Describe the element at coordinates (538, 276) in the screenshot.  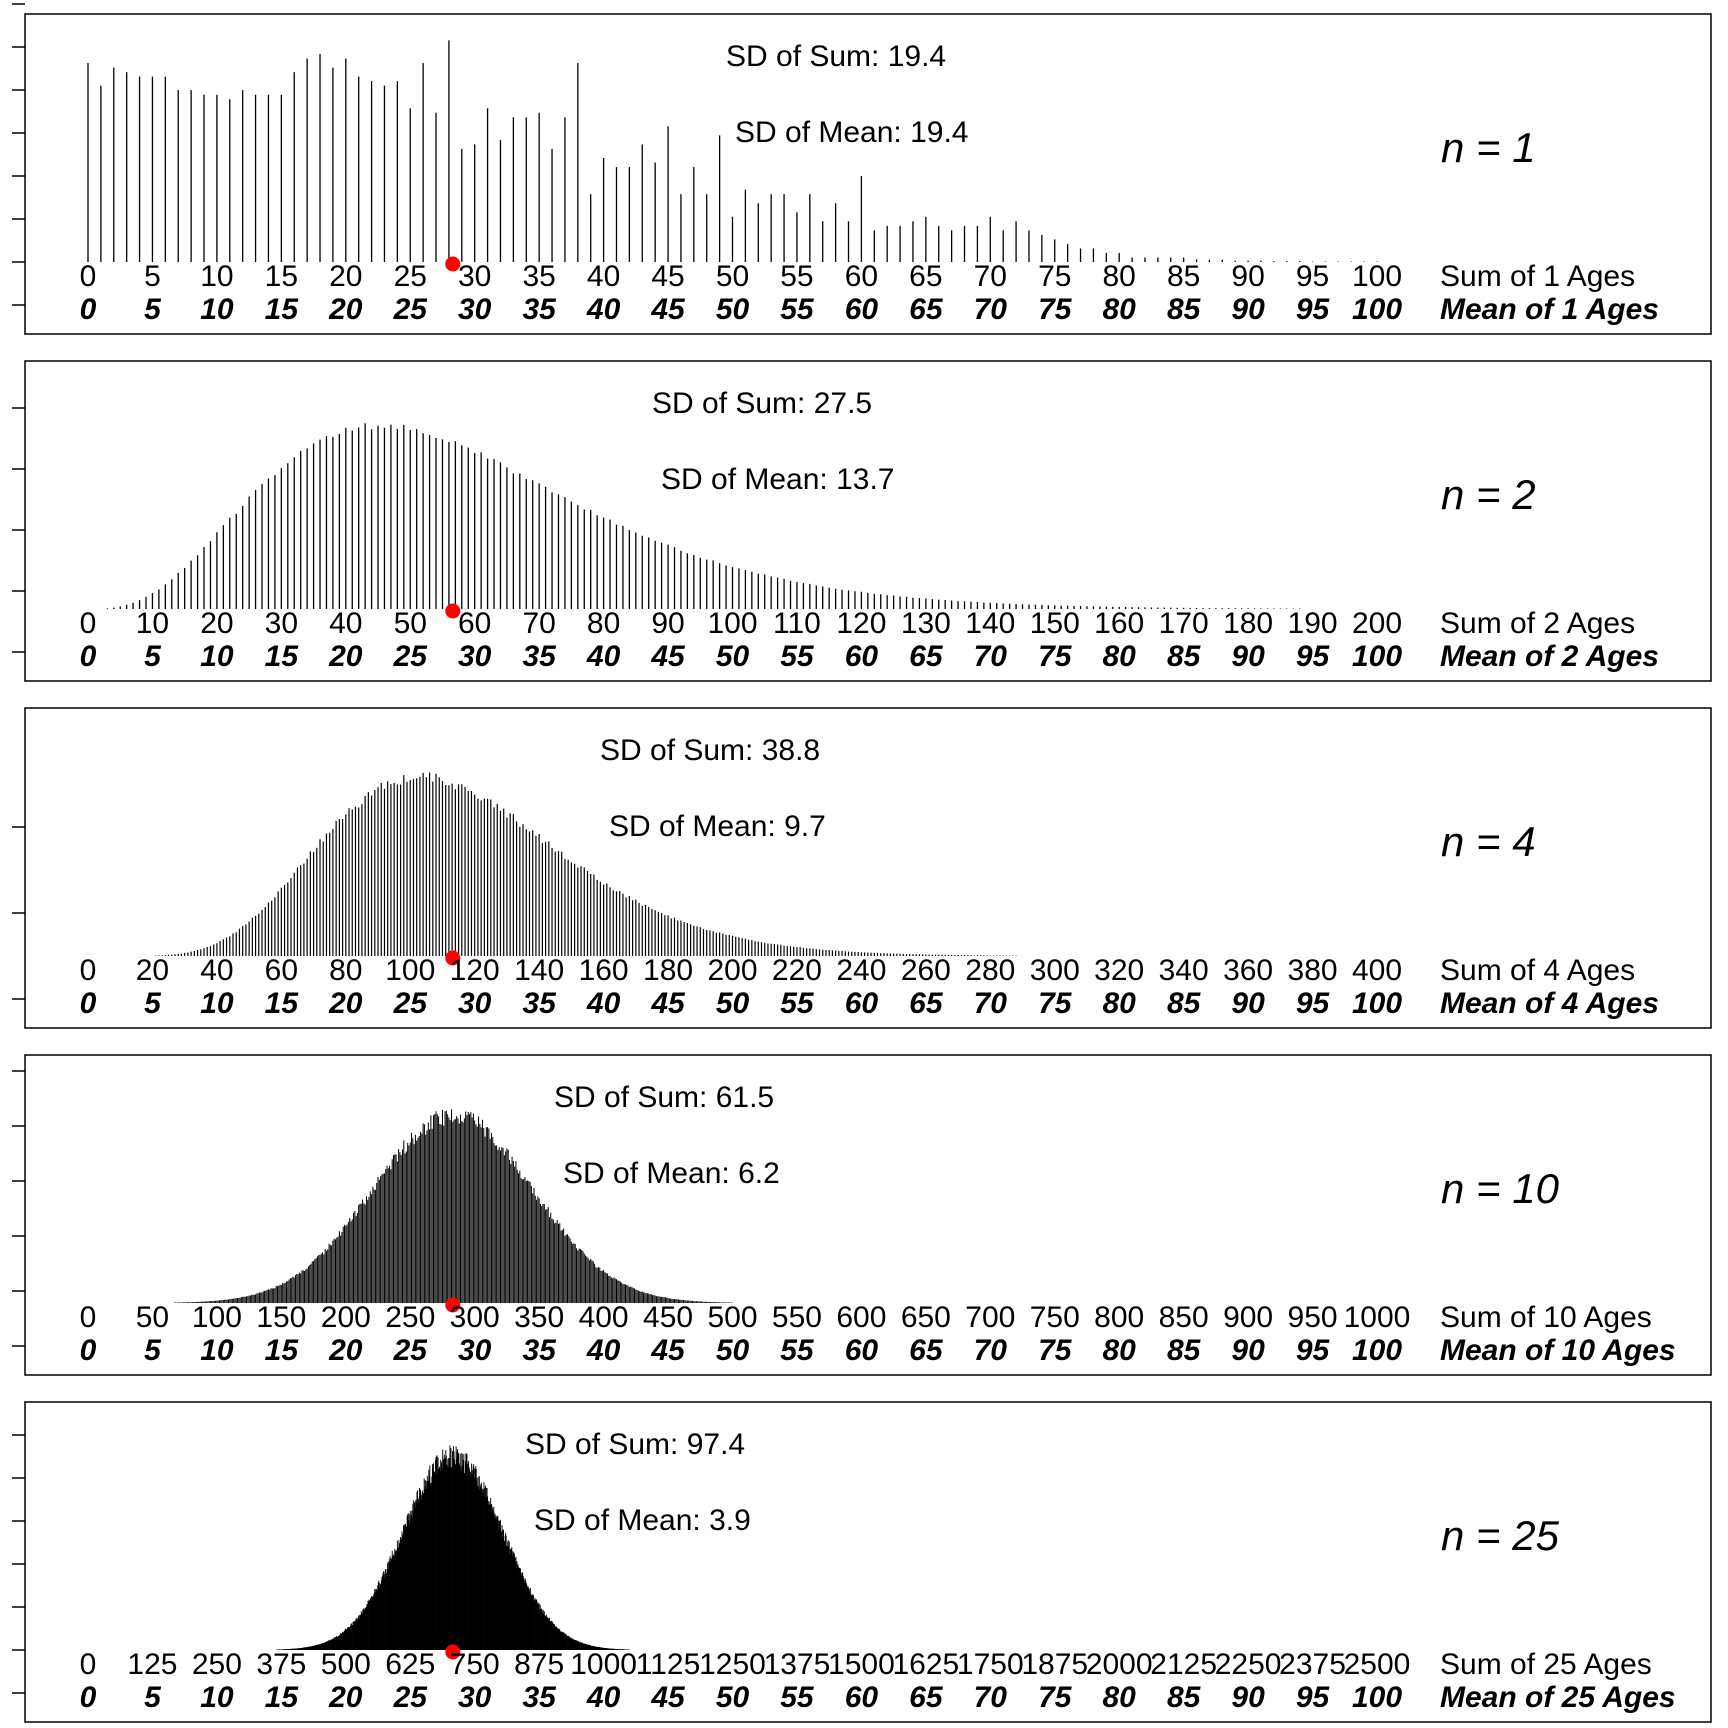
I see `sum-tick-label: 35` at that location.